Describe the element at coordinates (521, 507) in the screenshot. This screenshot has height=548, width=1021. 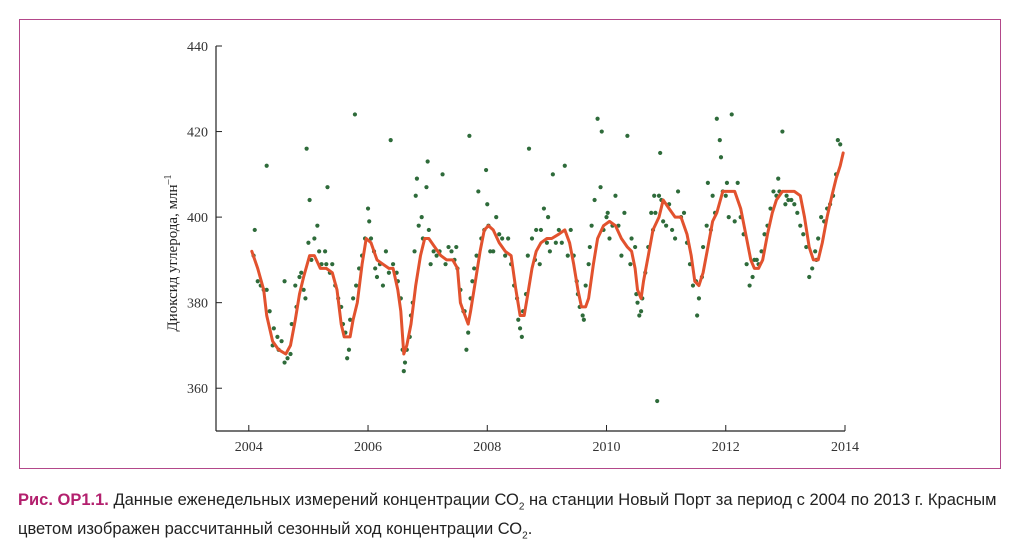
I see `caption-subscript1: 2` at that location.